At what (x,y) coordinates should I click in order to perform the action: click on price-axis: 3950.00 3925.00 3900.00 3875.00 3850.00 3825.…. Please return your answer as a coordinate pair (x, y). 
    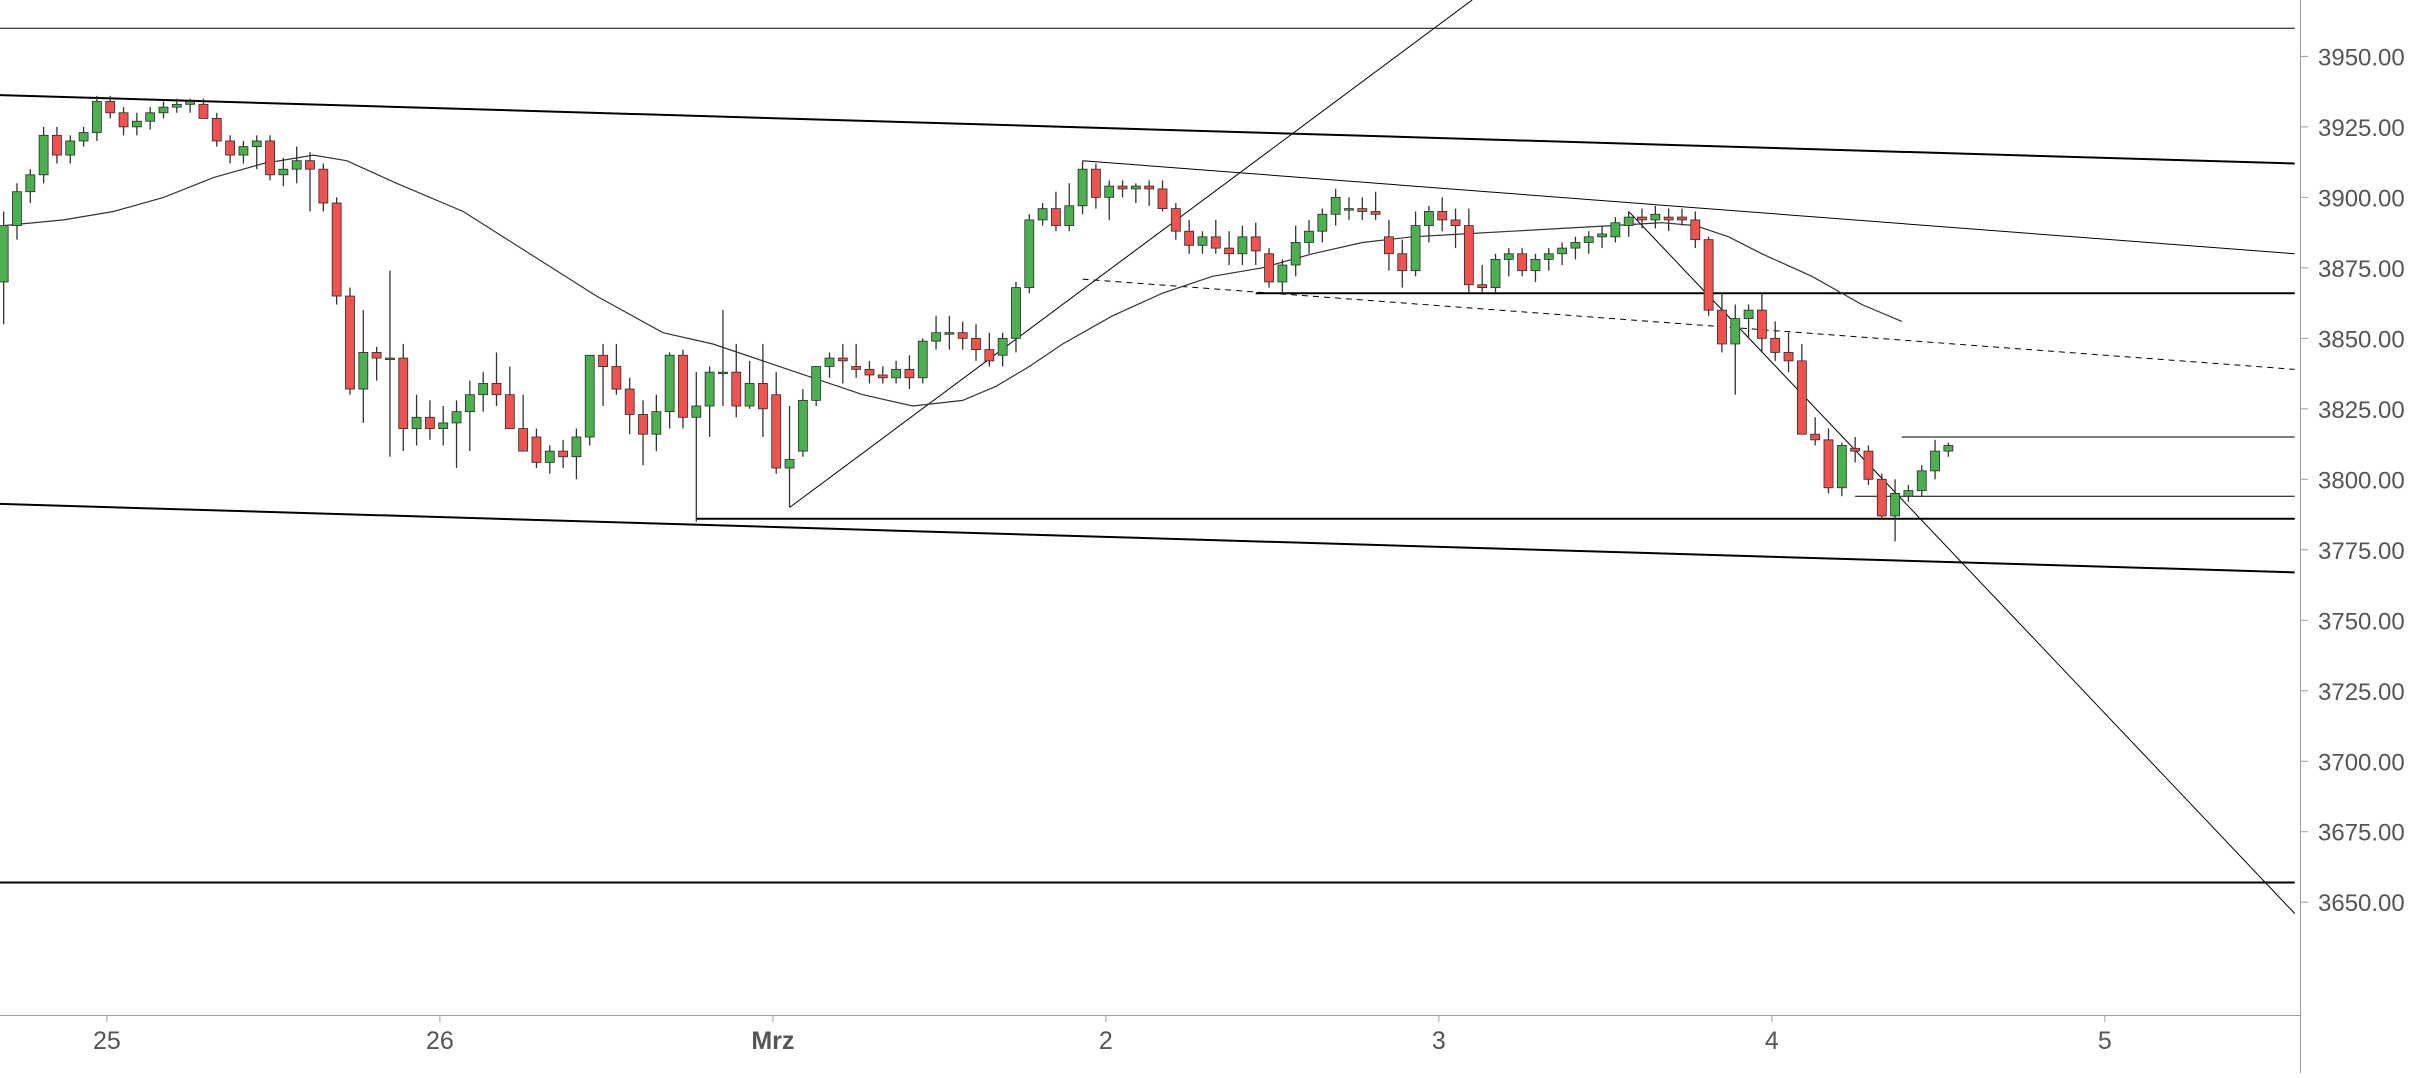
    Looking at the image, I should click on (2352, 480).